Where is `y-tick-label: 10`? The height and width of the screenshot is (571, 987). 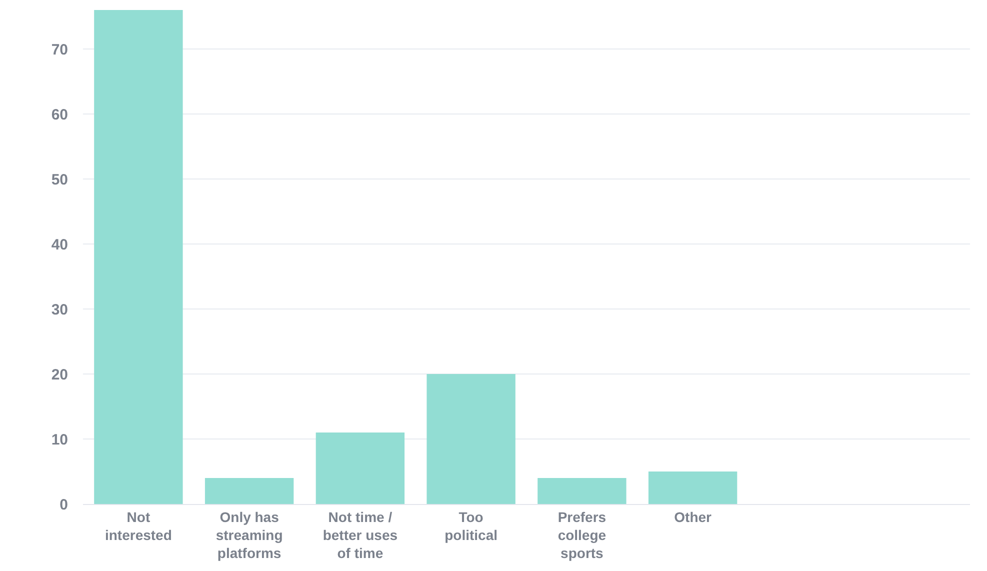
y-tick-label: 10 is located at coordinates (59, 439).